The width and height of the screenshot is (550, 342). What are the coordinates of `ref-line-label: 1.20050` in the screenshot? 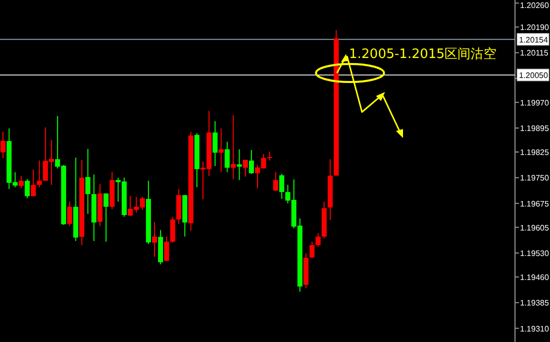 It's located at (533, 75).